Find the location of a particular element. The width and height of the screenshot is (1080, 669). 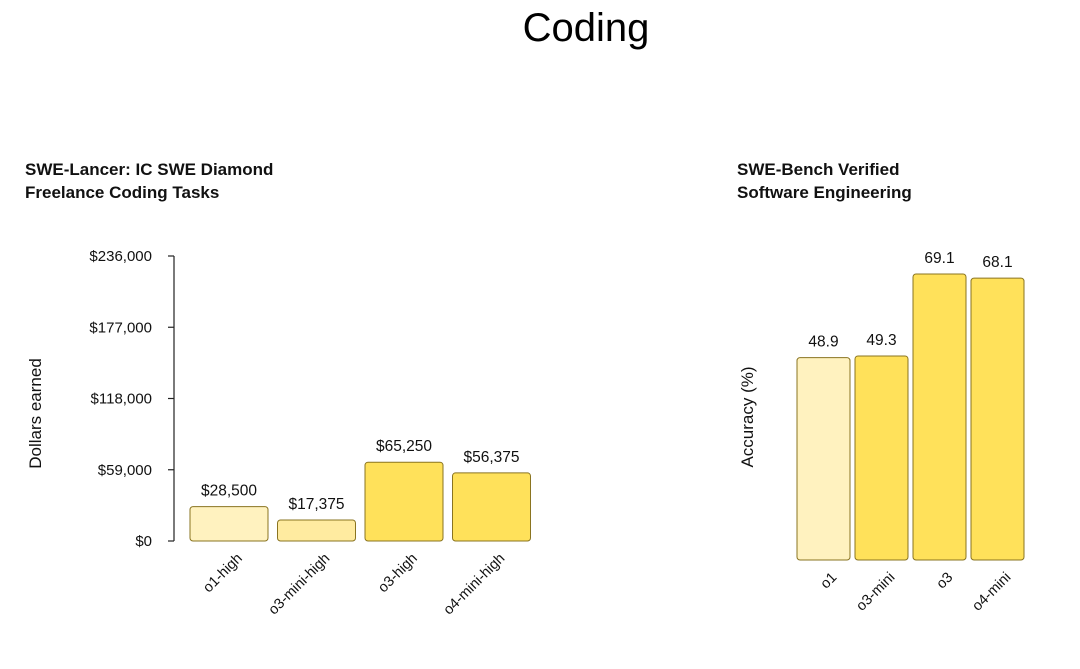

data-label: 69.1 is located at coordinates (939, 258).